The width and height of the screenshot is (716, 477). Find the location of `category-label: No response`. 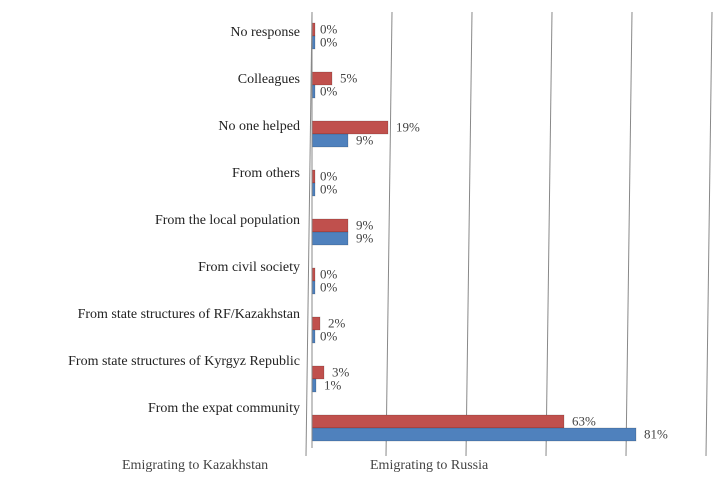

category-label: No response is located at coordinates (265, 32).